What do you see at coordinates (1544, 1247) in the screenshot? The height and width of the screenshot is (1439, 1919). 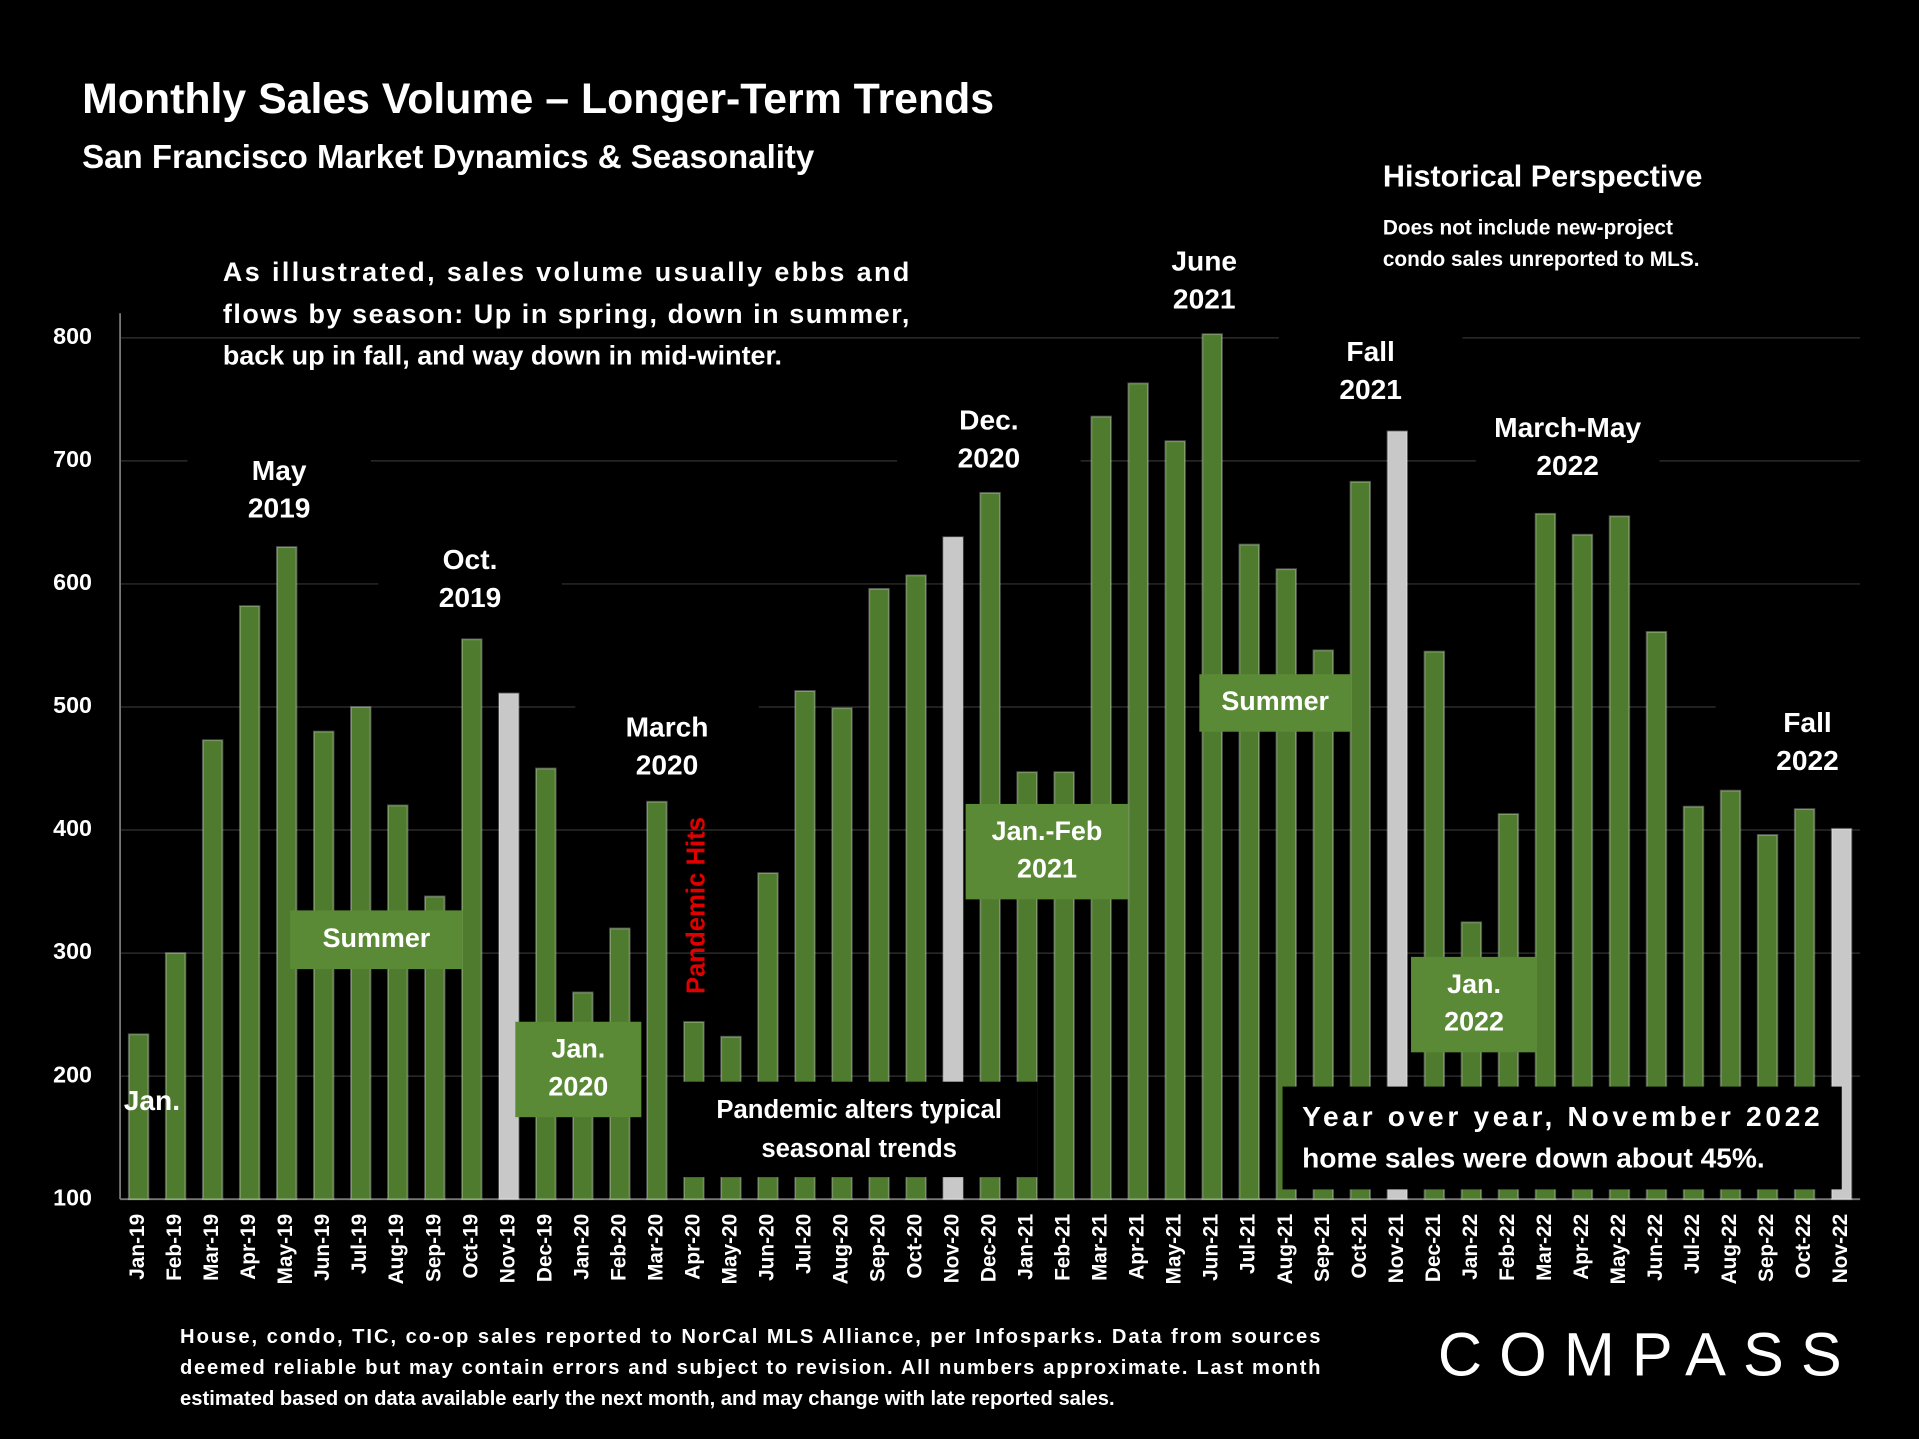 I see `x-tick-label: Mar-22` at bounding box center [1544, 1247].